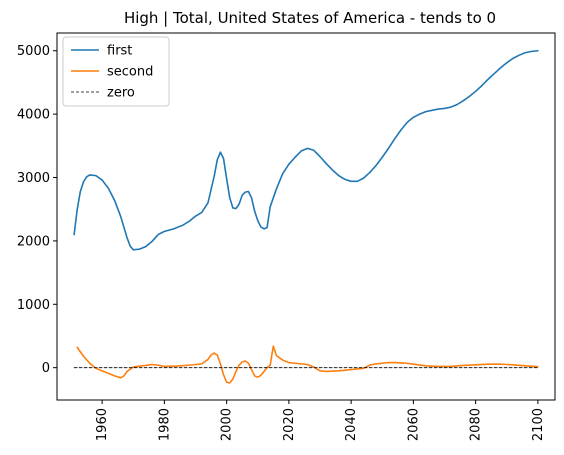  What do you see at coordinates (413, 424) in the screenshot?
I see `x-tick-label-2060: 2060` at bounding box center [413, 424].